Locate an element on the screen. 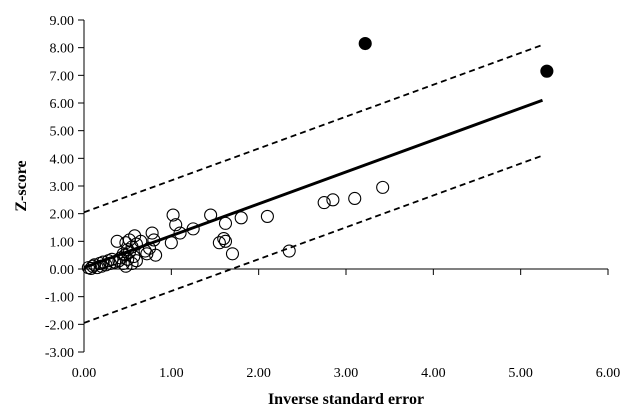 The height and width of the screenshot is (413, 629). y-tick-label: -2.00 is located at coordinates (59, 325).